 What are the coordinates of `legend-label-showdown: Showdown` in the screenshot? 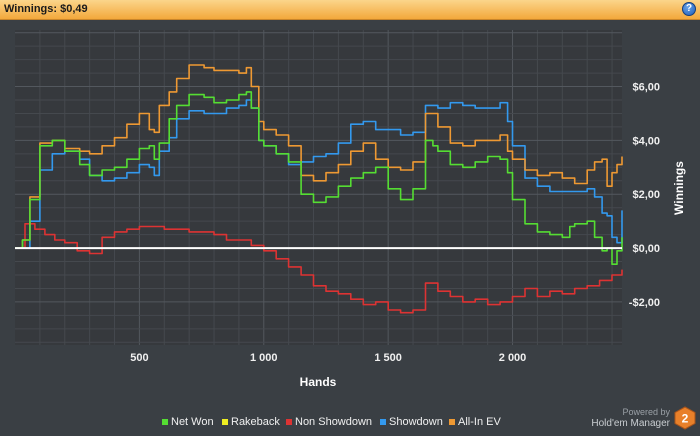 It's located at (416, 422).